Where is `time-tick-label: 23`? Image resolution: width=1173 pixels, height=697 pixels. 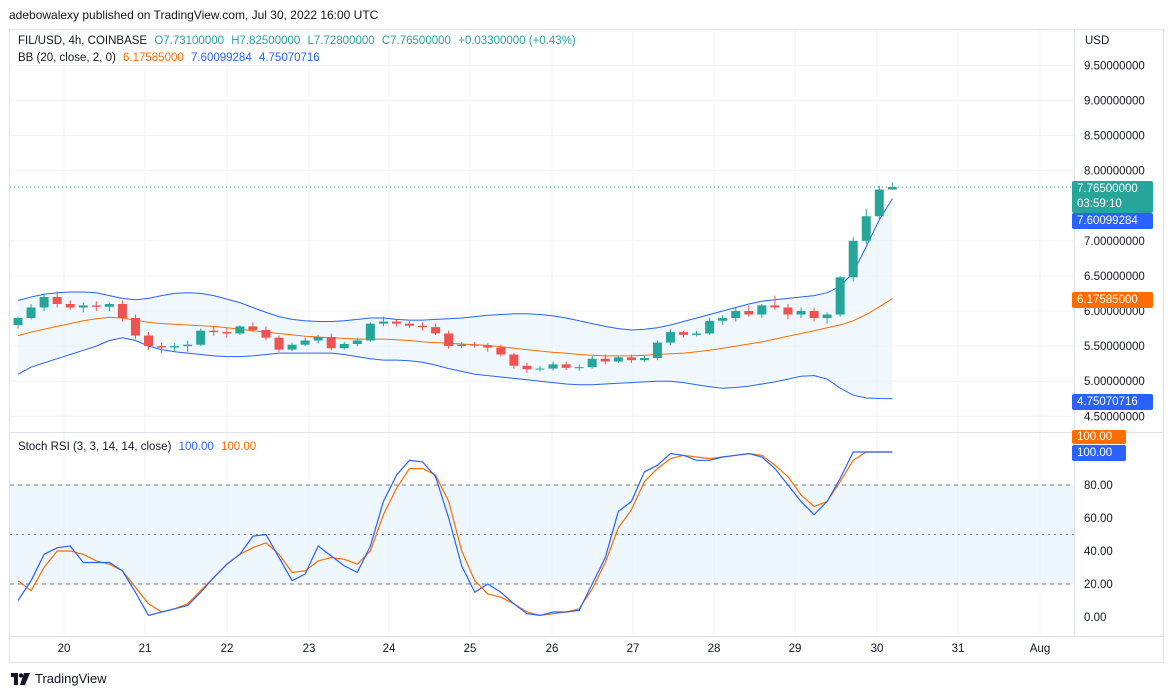
time-tick-label: 23 is located at coordinates (309, 649).